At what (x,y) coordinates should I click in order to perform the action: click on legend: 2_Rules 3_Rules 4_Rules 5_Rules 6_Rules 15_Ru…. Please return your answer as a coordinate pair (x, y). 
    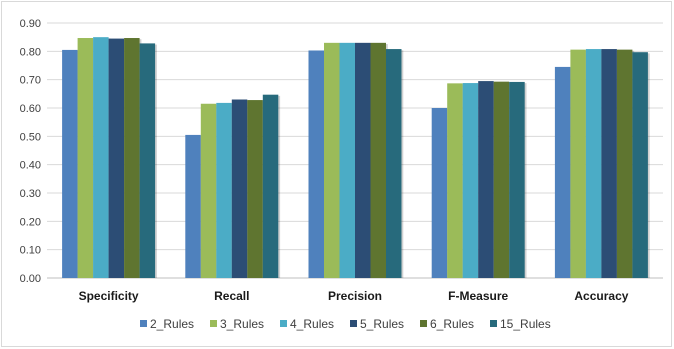
    Looking at the image, I should click on (345, 324).